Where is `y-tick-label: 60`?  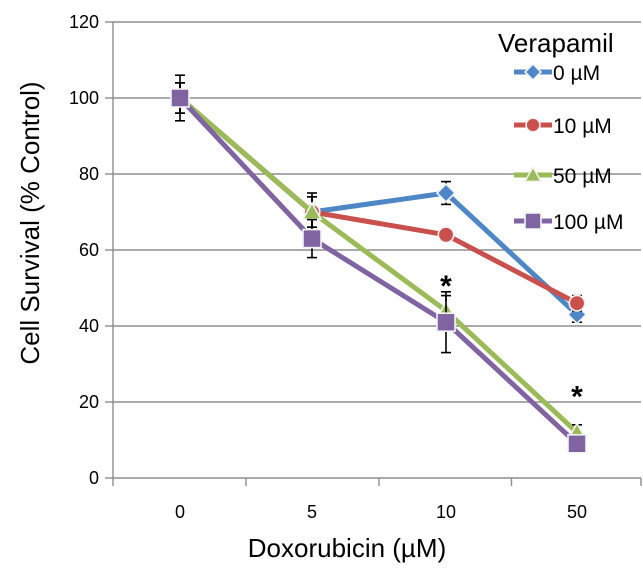 y-tick-label: 60 is located at coordinates (89, 250).